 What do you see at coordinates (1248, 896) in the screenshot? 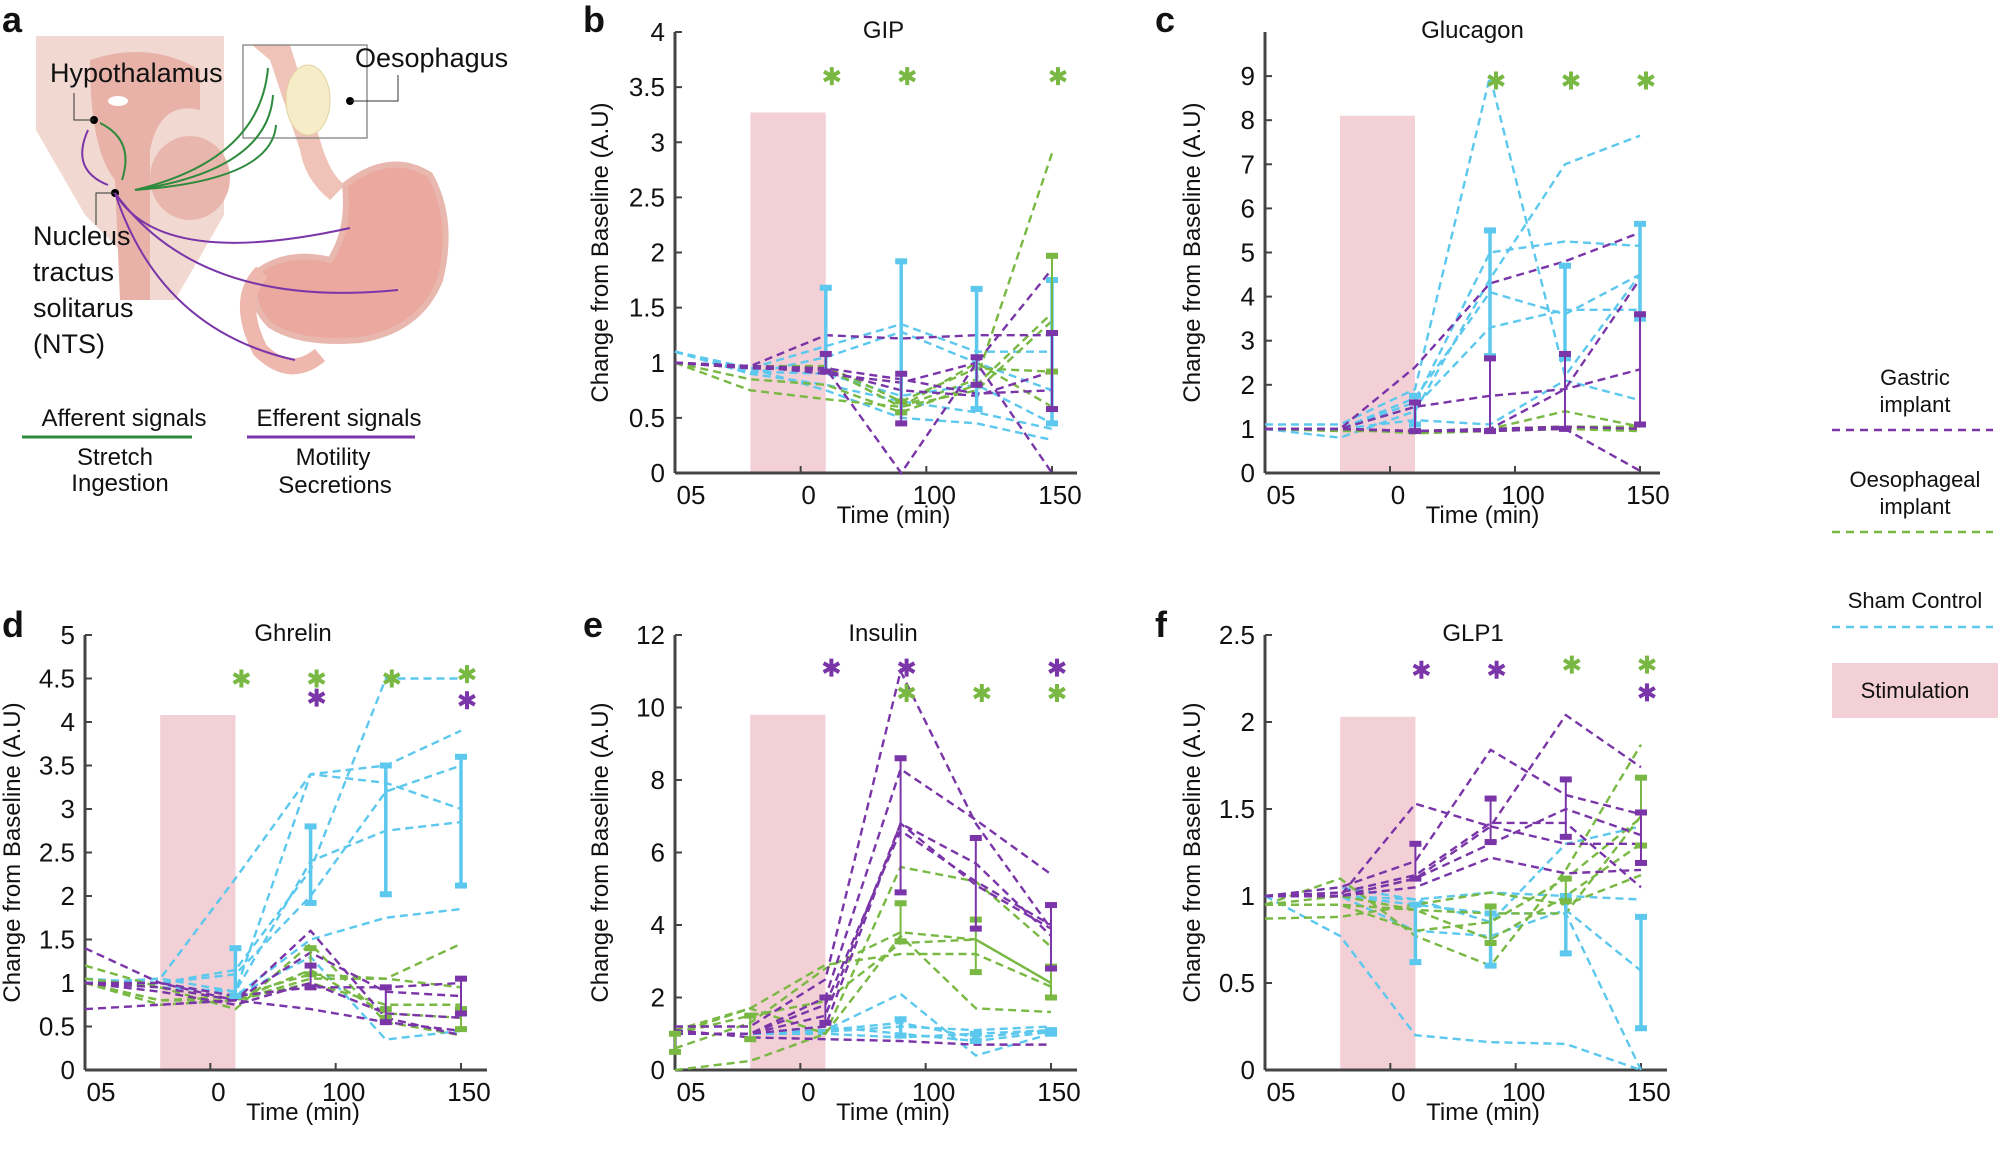
I see `y-tick-label: 1` at bounding box center [1248, 896].